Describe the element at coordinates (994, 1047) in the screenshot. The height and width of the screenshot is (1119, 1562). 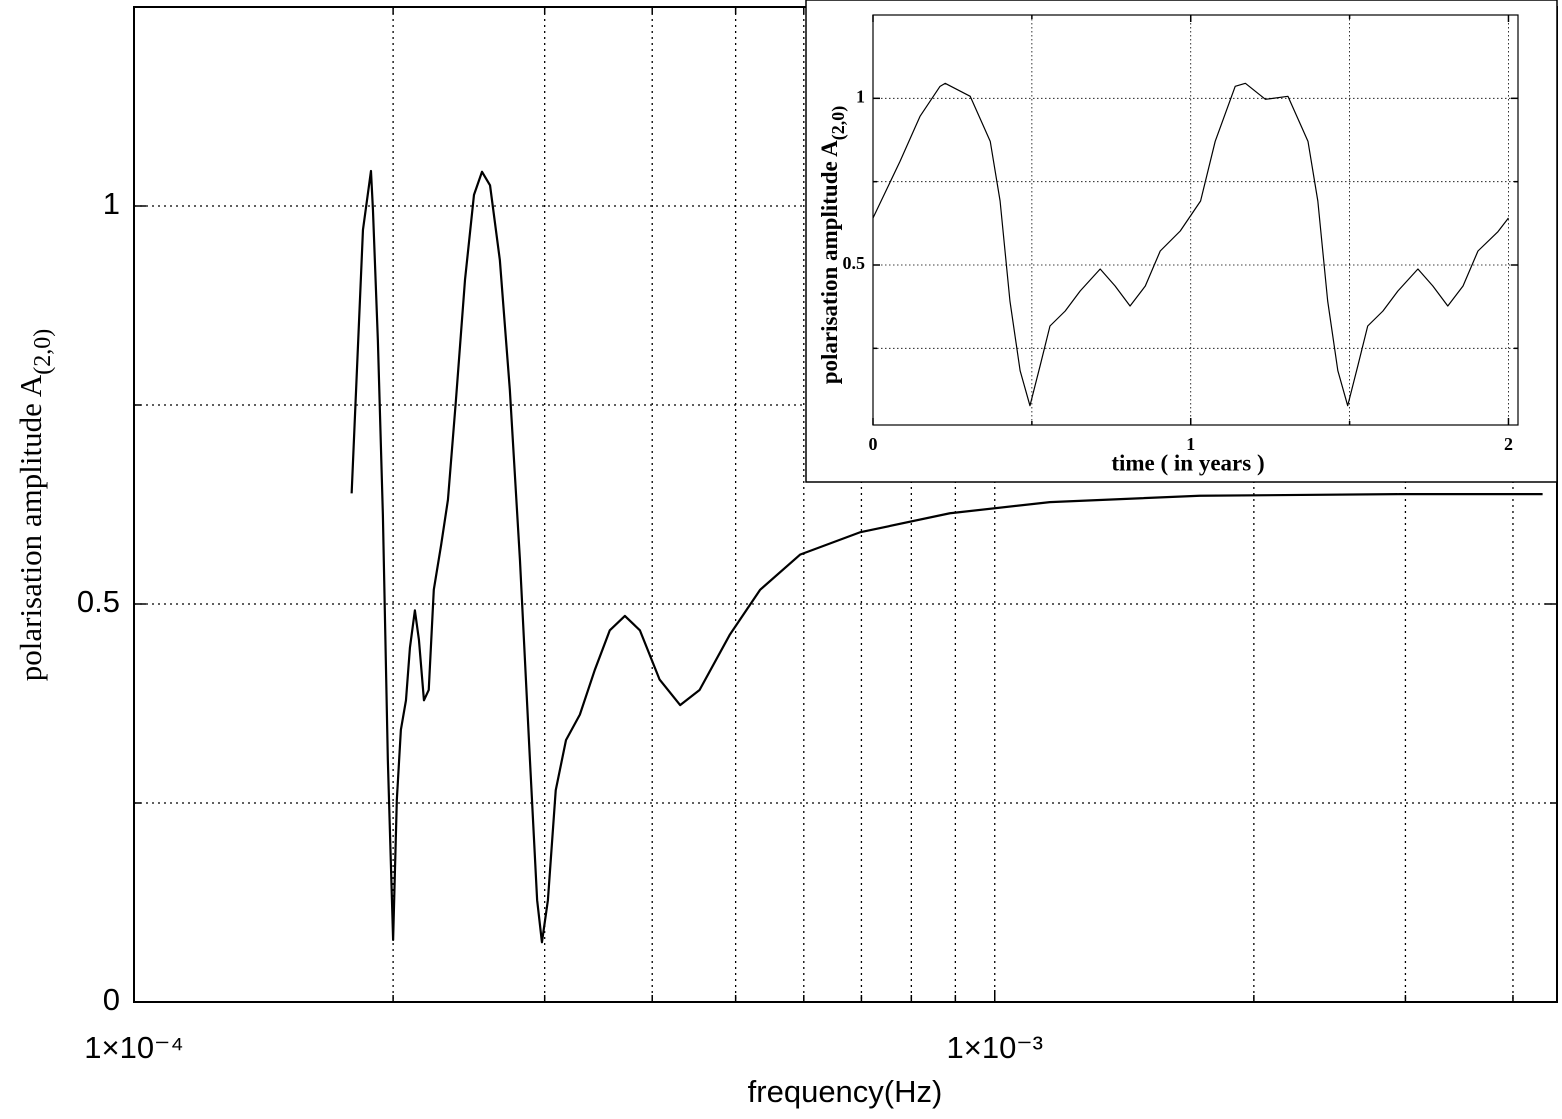
I see `x-tick-label: 1×10⁻³` at that location.